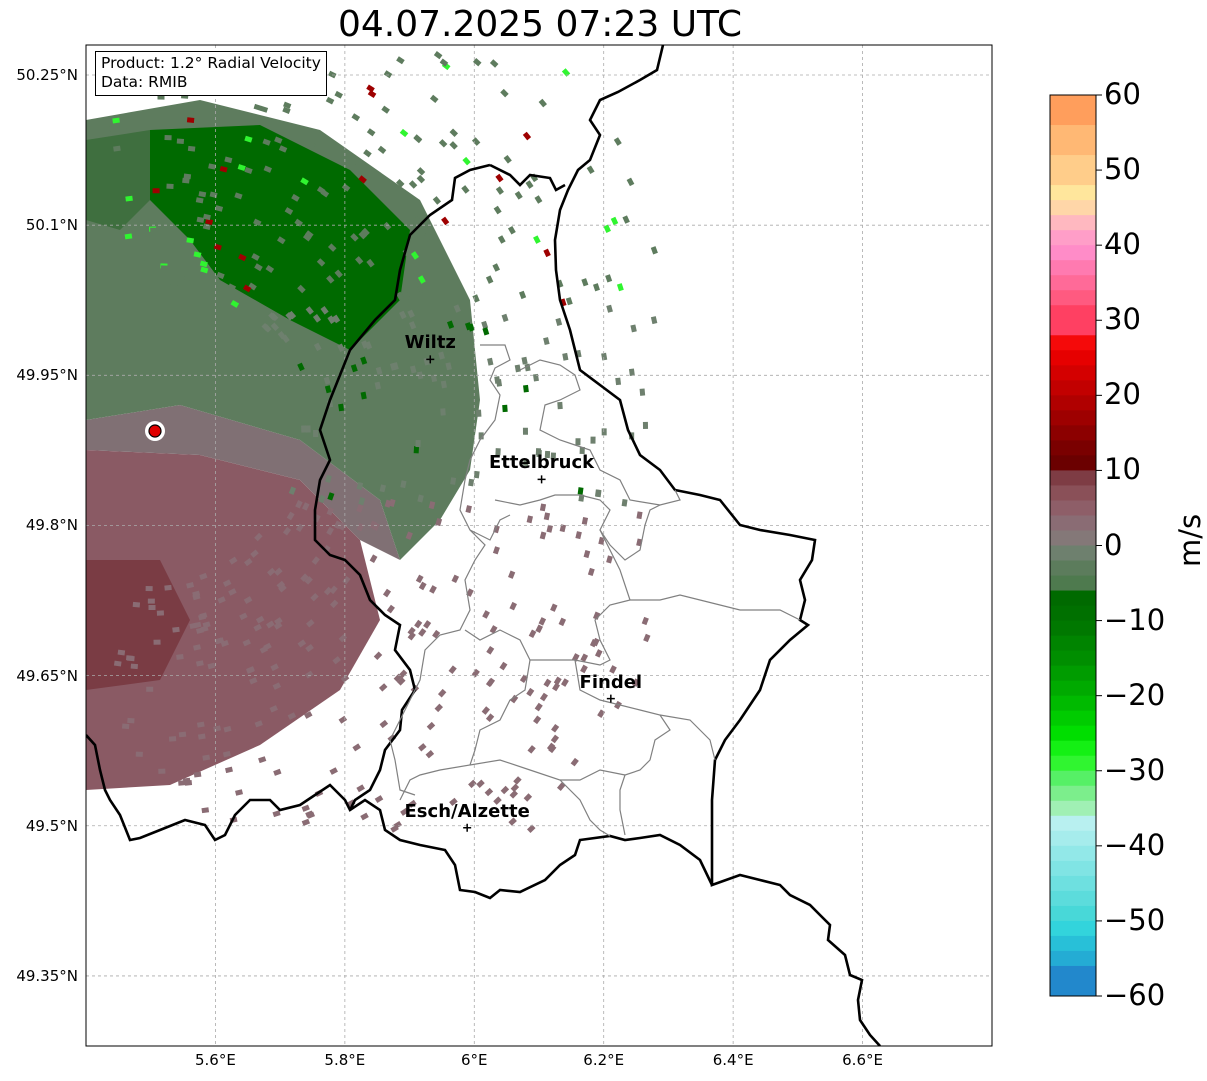 This screenshot has height=1081, width=1207. Describe the element at coordinates (211, 73) in the screenshot. I see `product-info-box: Product: 1.2° Radial Velocity Data: RMIB` at that location.